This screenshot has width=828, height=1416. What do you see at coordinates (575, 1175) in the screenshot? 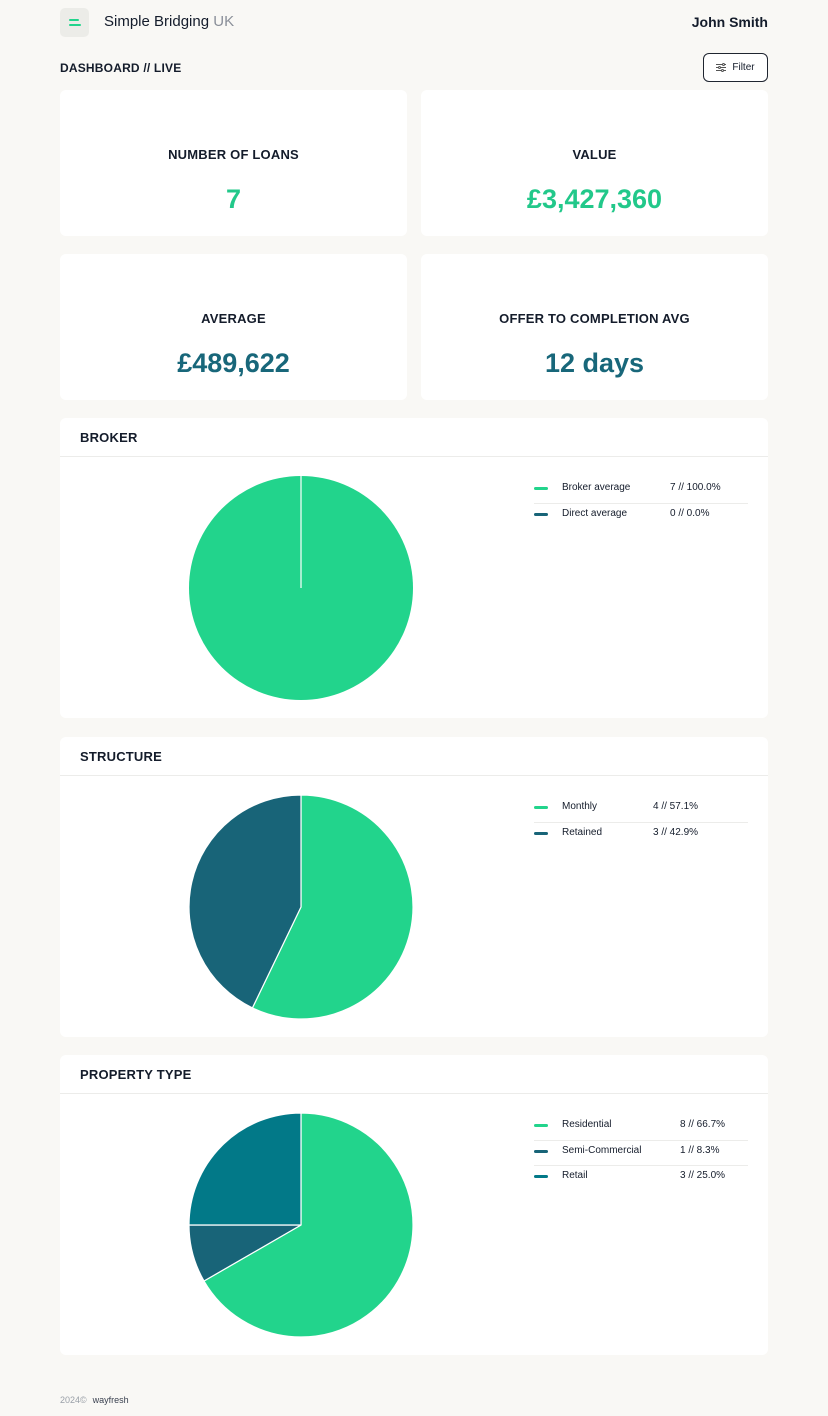
I see `legend-label: Retail` at bounding box center [575, 1175].